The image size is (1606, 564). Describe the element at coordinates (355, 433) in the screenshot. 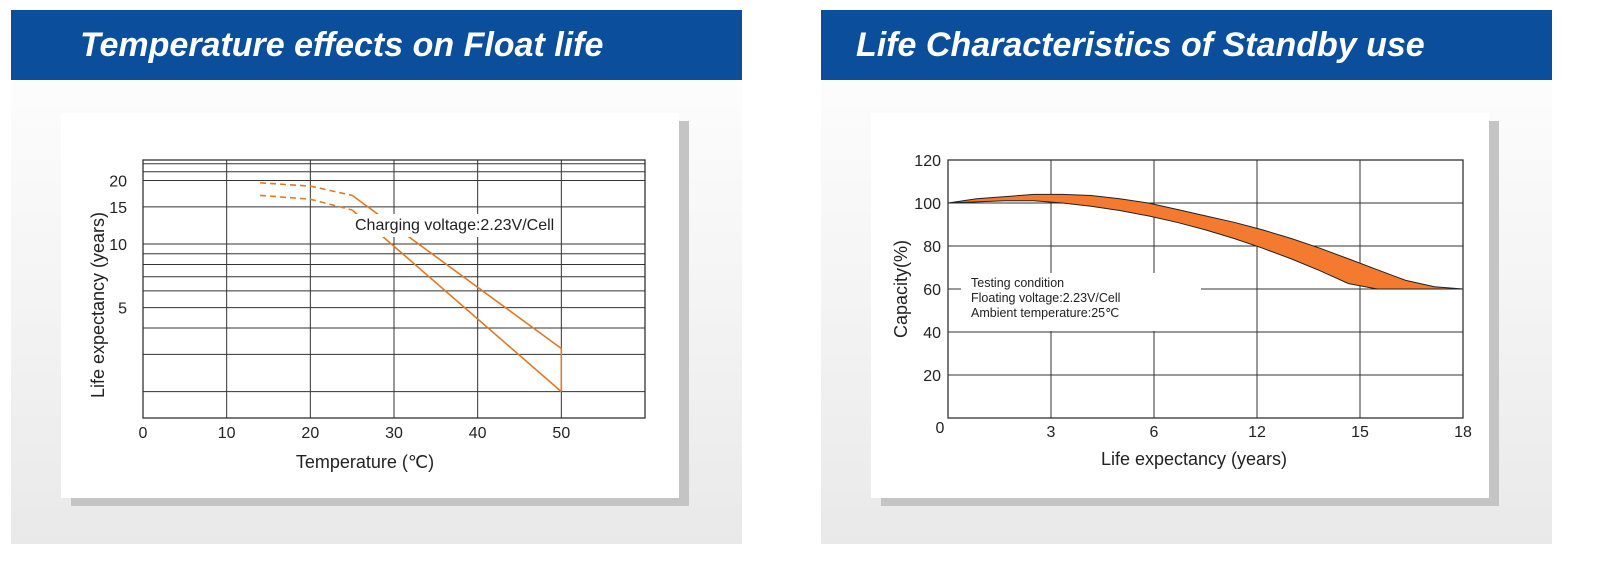

I see `x-tick-labels: 0 10 20 30 40 50` at that location.